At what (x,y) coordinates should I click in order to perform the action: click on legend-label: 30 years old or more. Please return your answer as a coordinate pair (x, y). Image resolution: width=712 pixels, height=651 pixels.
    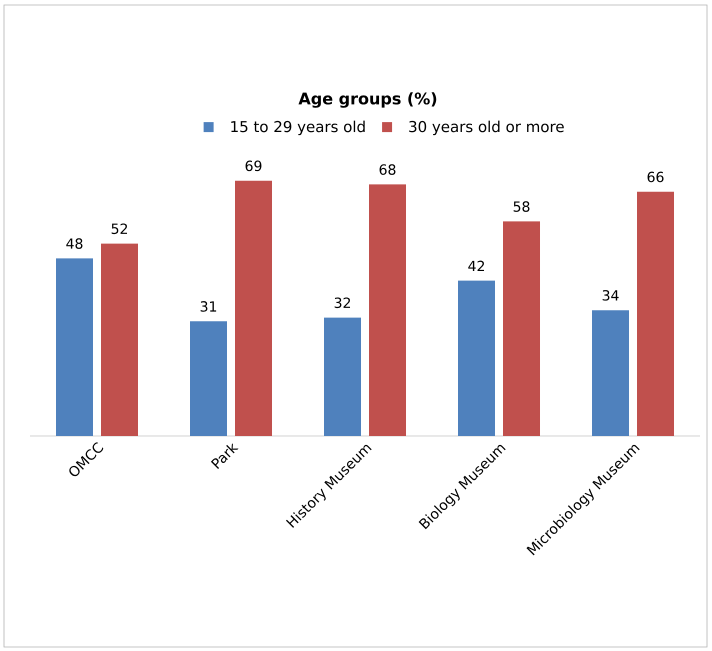
    Looking at the image, I should click on (486, 128).